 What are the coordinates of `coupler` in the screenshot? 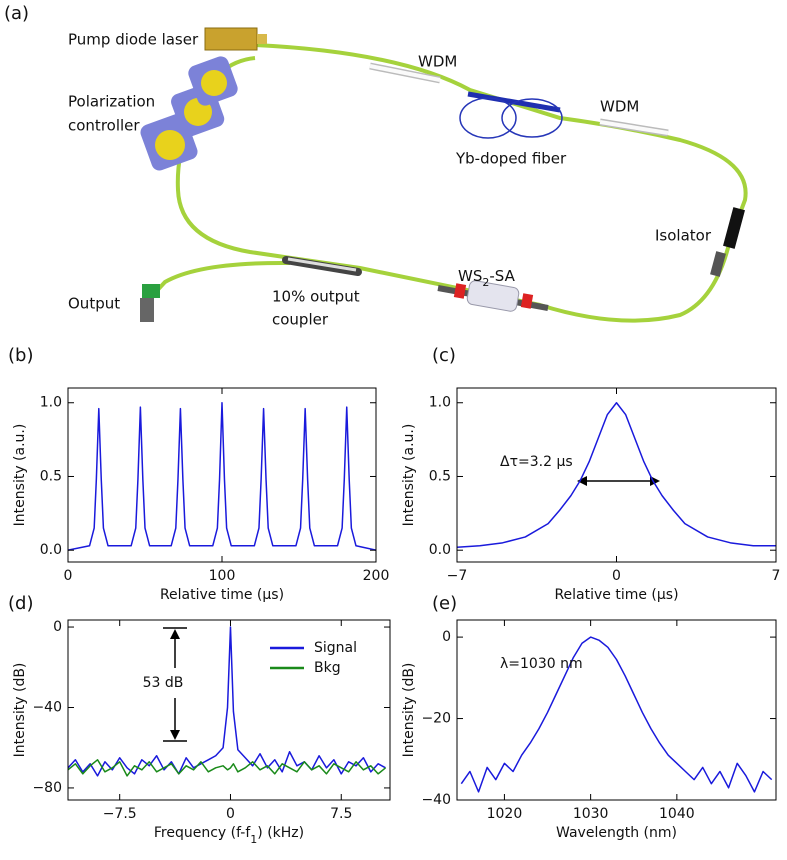 It's located at (322, 264).